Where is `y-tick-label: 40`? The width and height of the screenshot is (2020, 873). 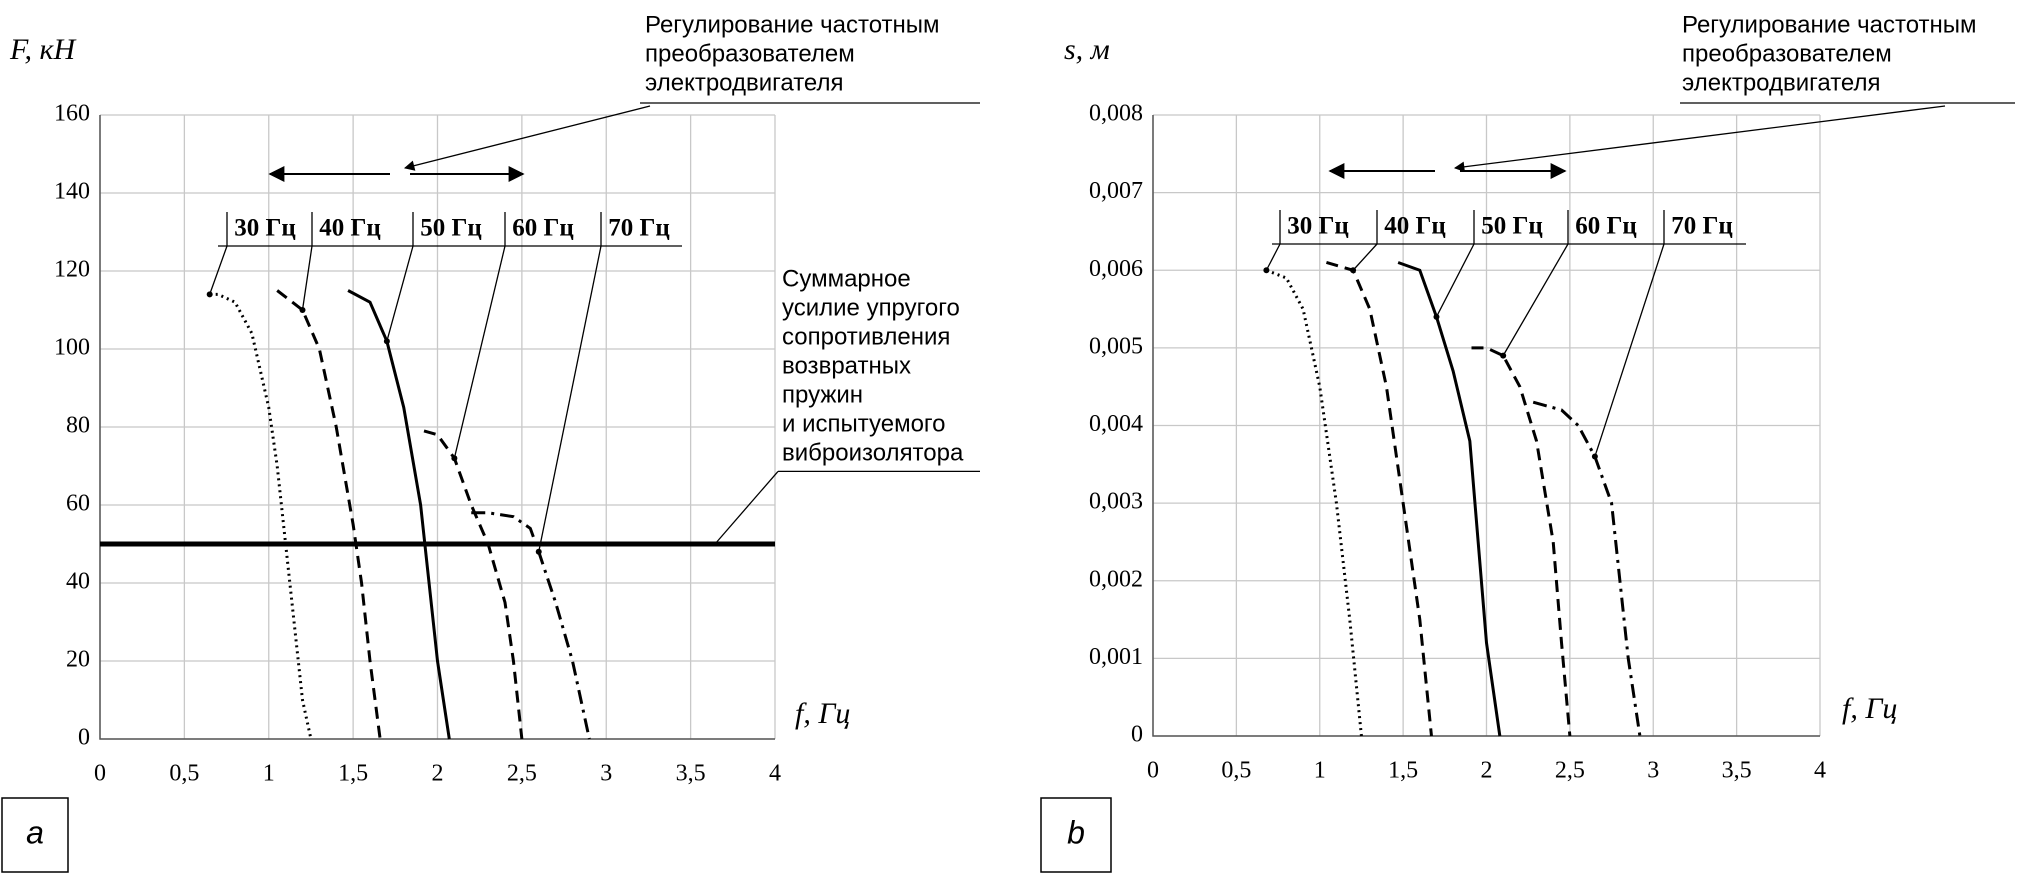 y-tick-label: 40 is located at coordinates (78, 582).